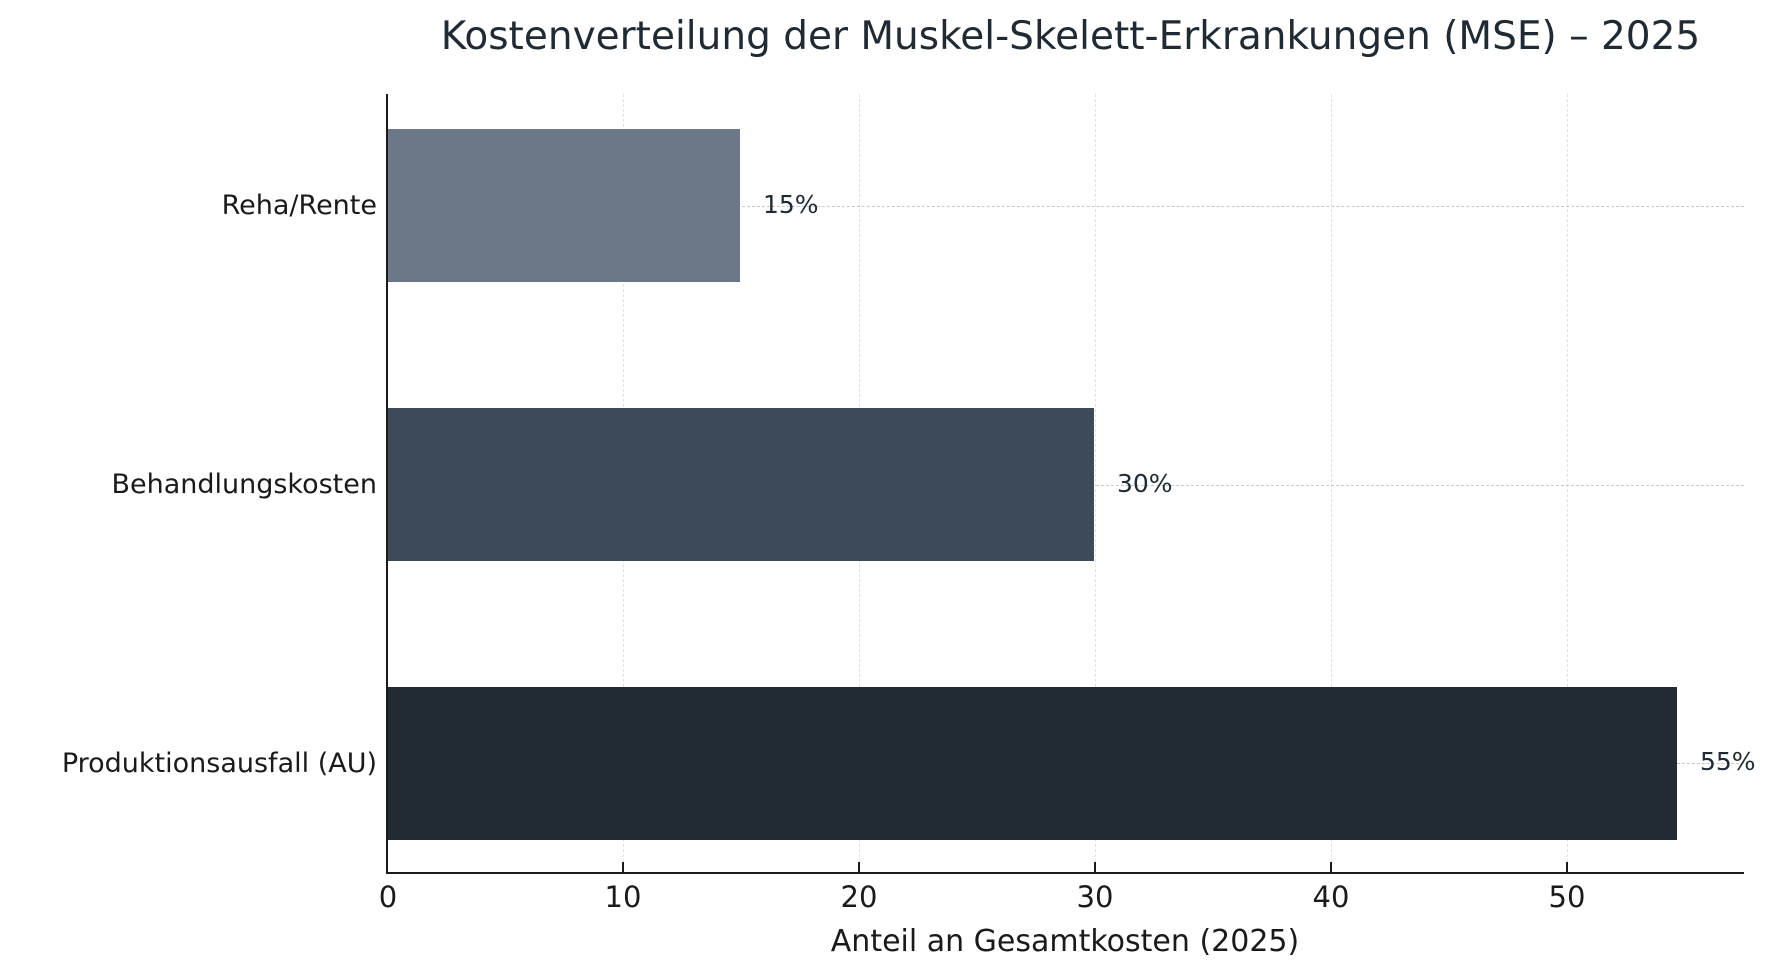  I want to click on guide-line-produktion, so click(1710, 763).